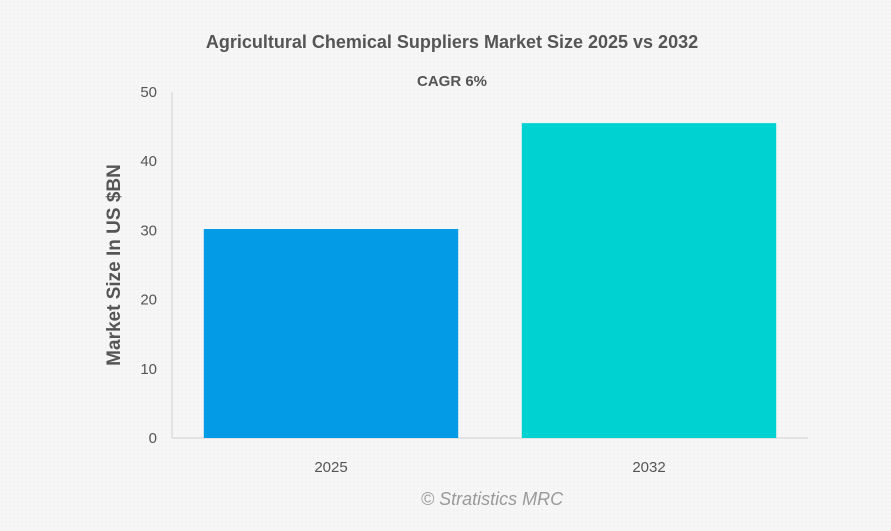 The height and width of the screenshot is (531, 891). I want to click on chart-subtitle: CAGR 6%, so click(452, 81).